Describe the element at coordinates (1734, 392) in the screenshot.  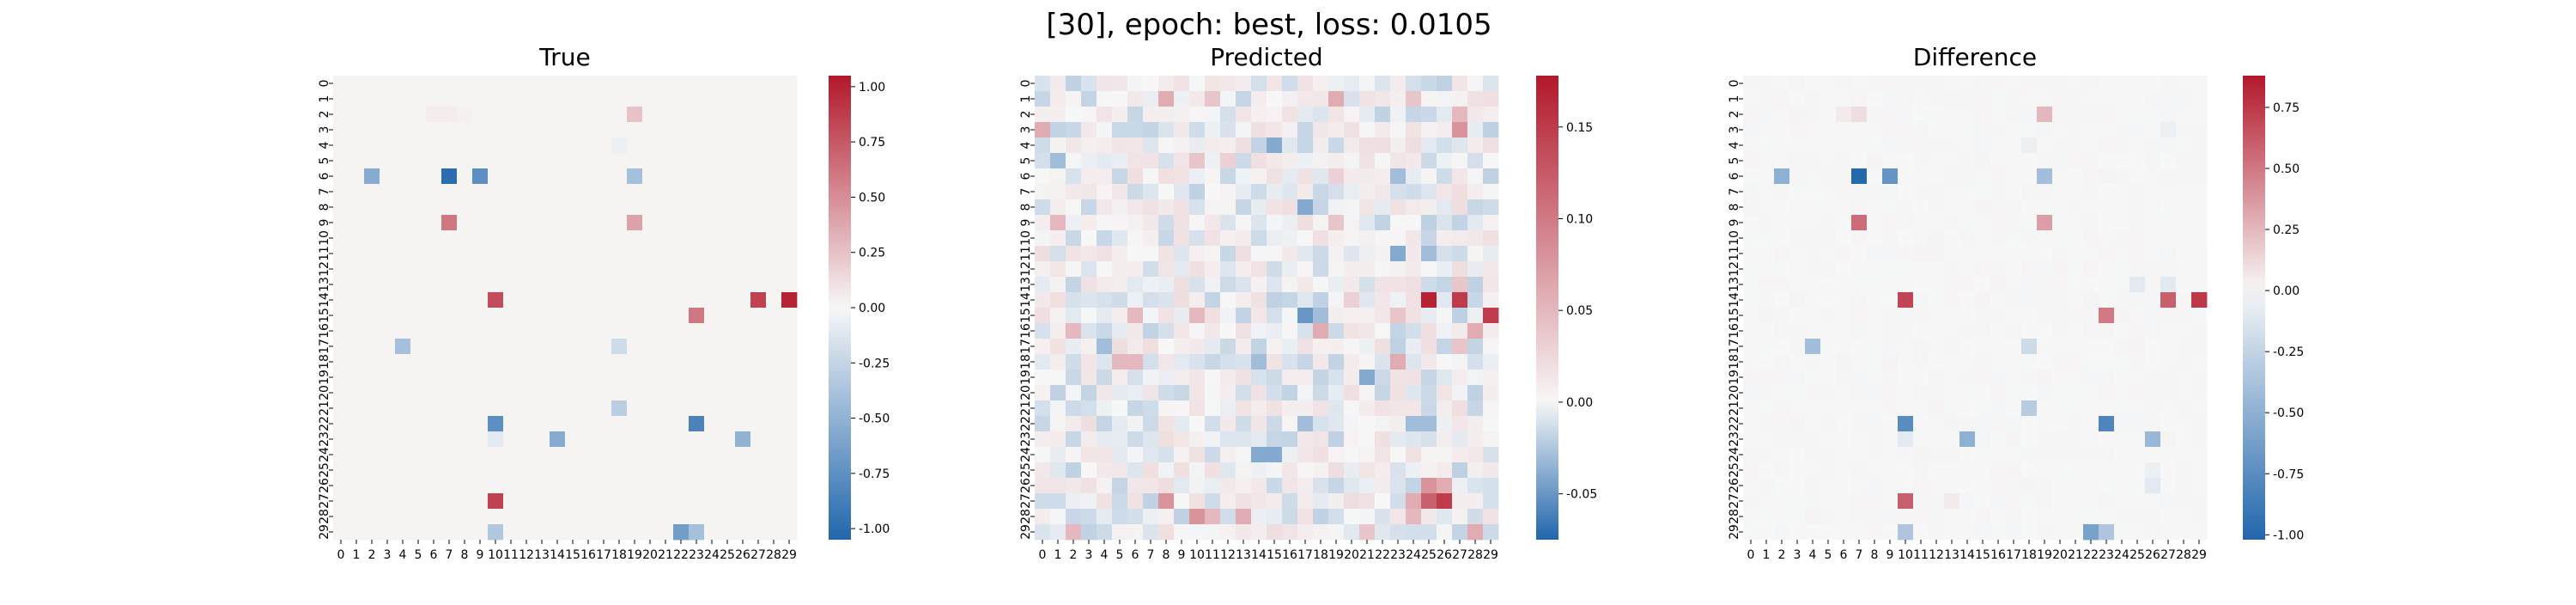
I see `y-tick-label: 20` at that location.